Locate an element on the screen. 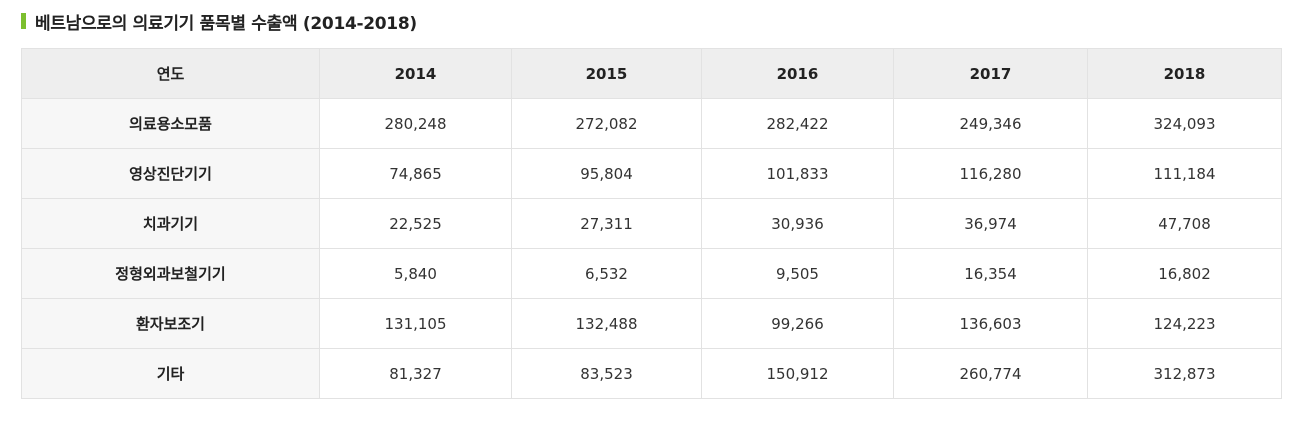 This screenshot has height=424, width=1297. table-cell: 27,311 is located at coordinates (606, 223).